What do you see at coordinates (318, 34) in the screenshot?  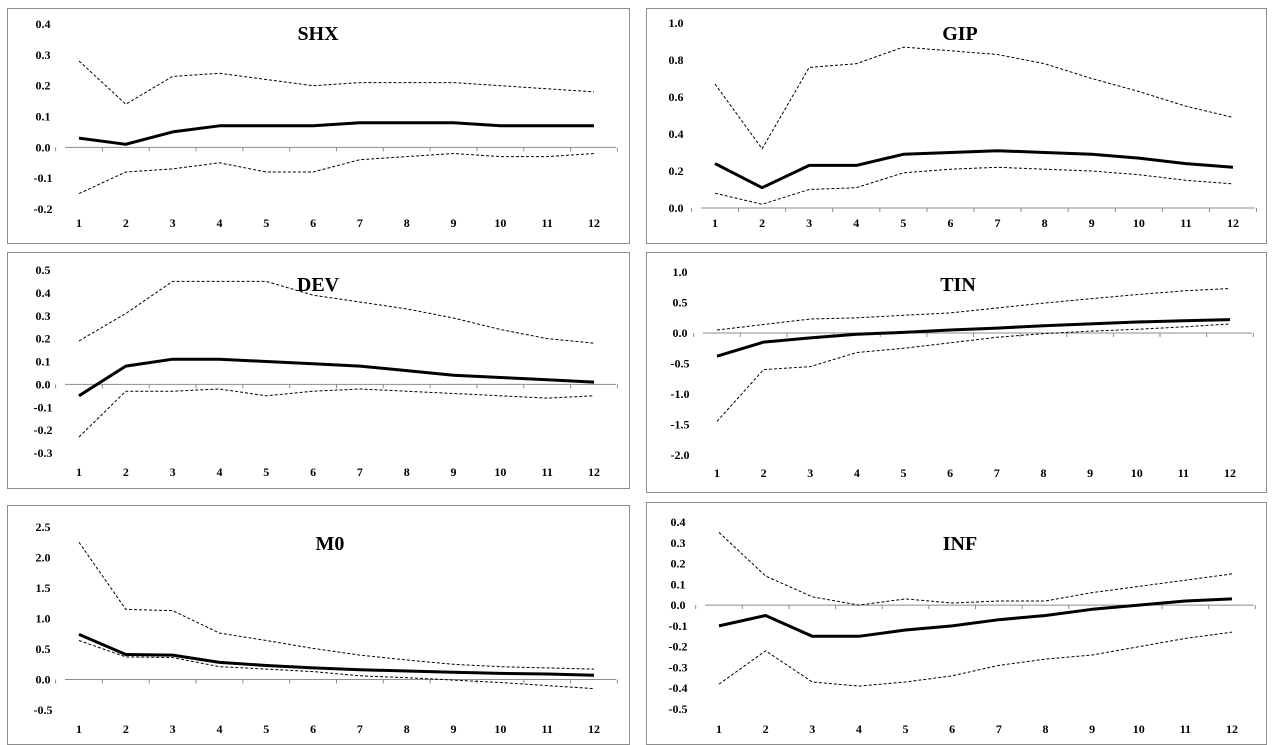 I see `chart-title: SHX` at bounding box center [318, 34].